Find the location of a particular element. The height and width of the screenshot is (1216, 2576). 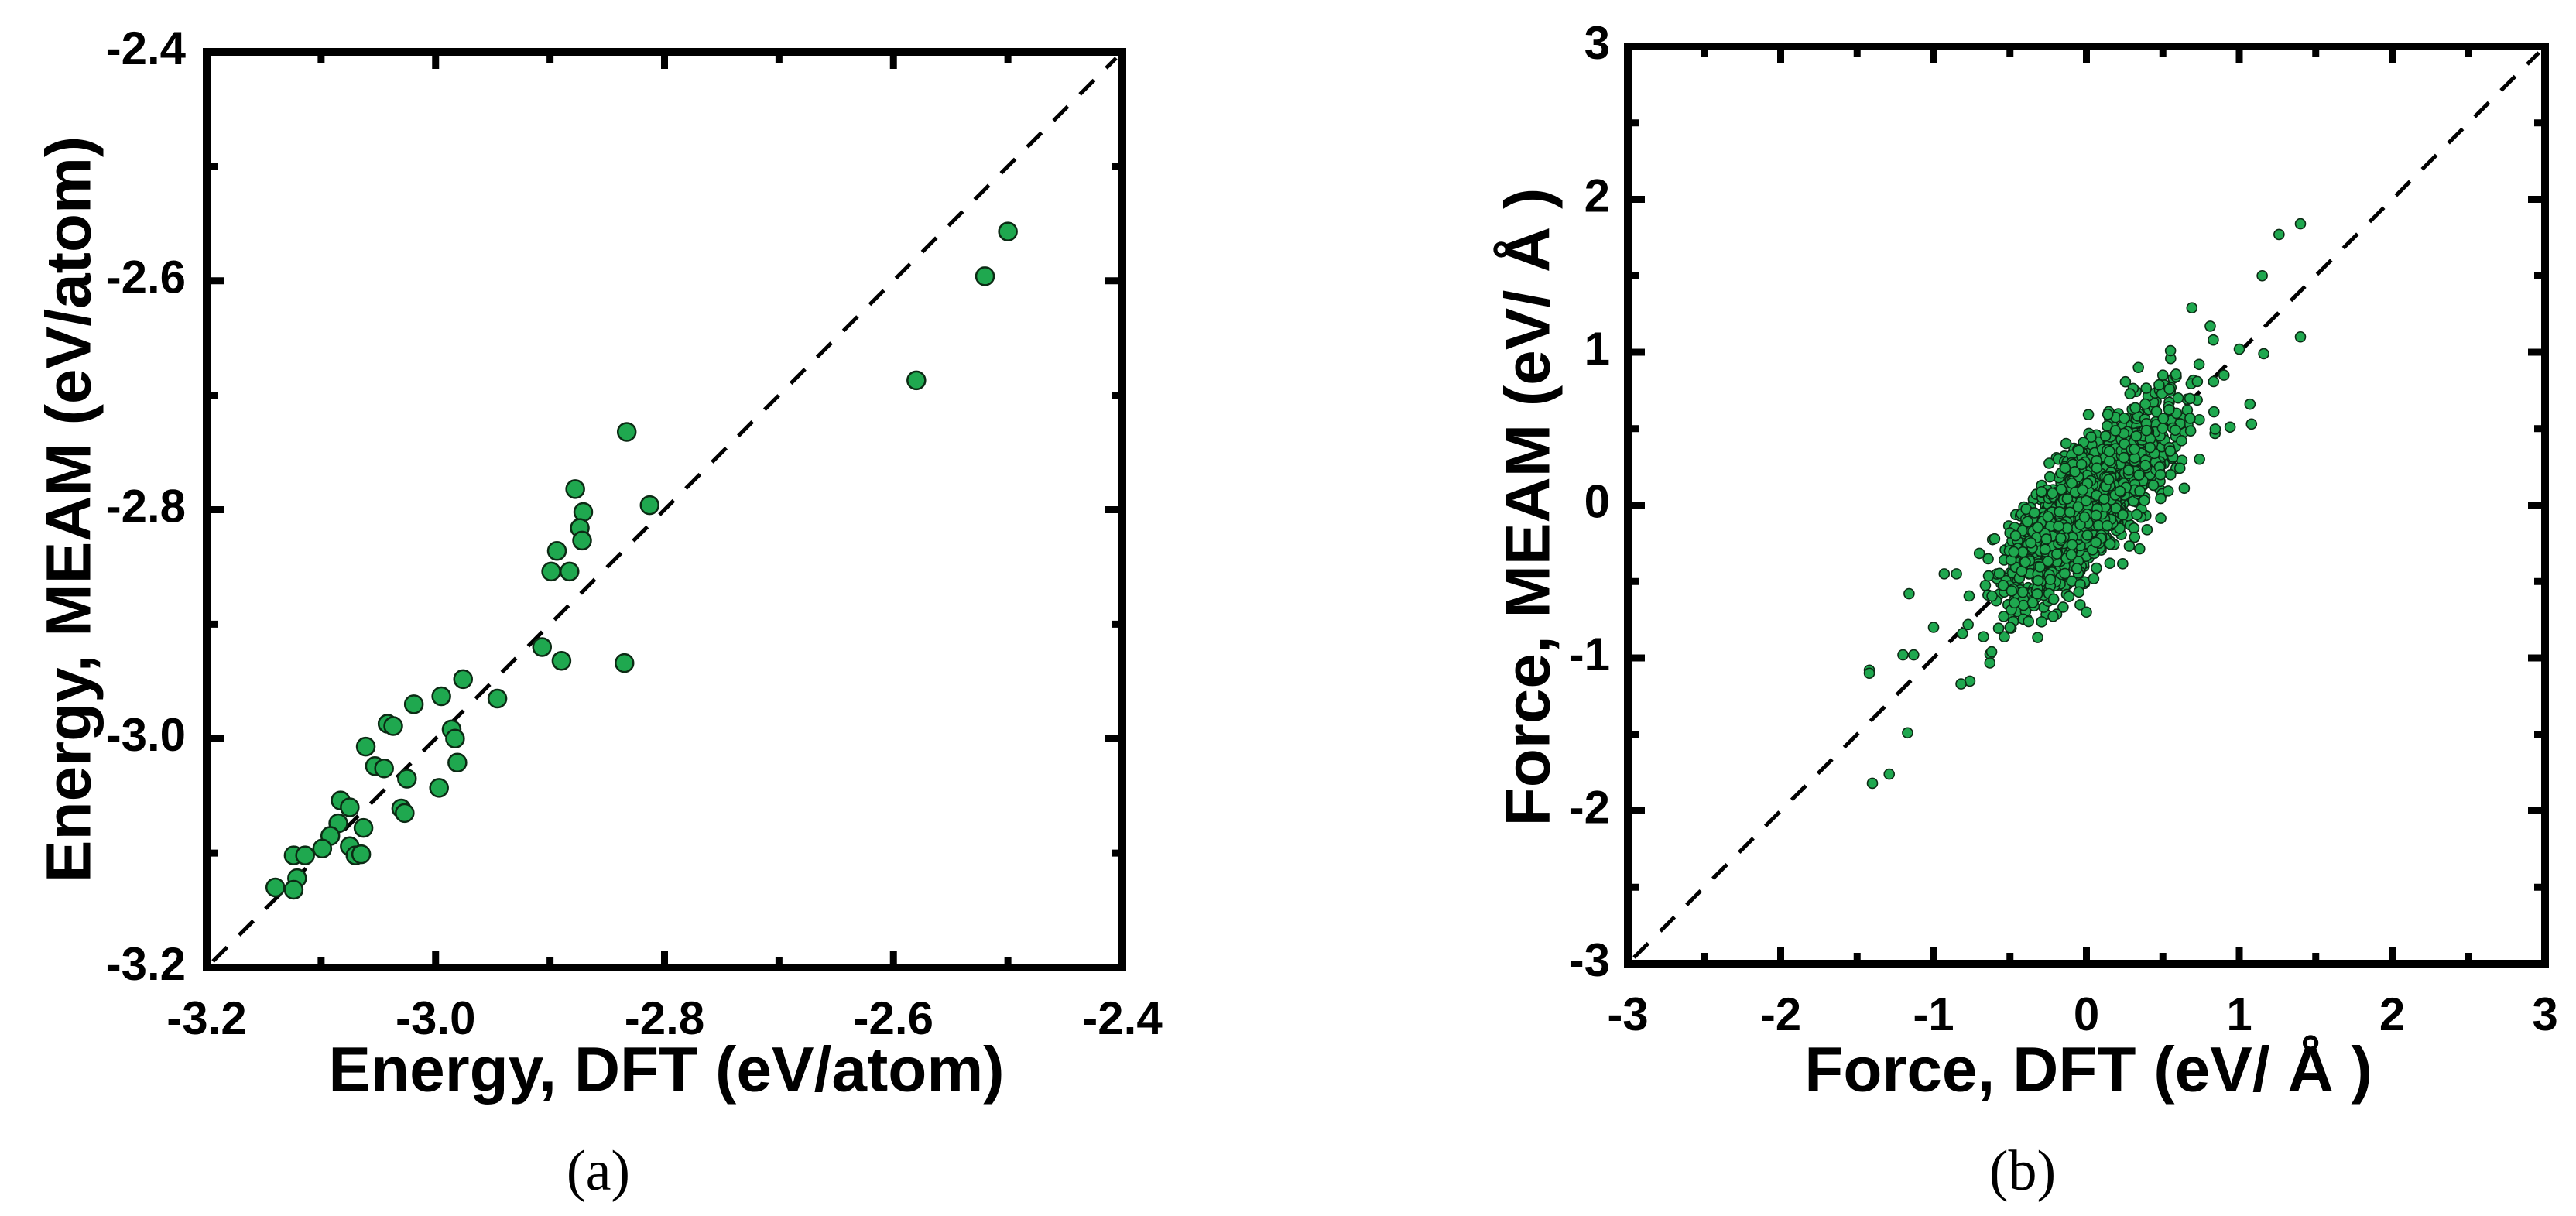

y-tick-label: -2 is located at coordinates (1589, 807).